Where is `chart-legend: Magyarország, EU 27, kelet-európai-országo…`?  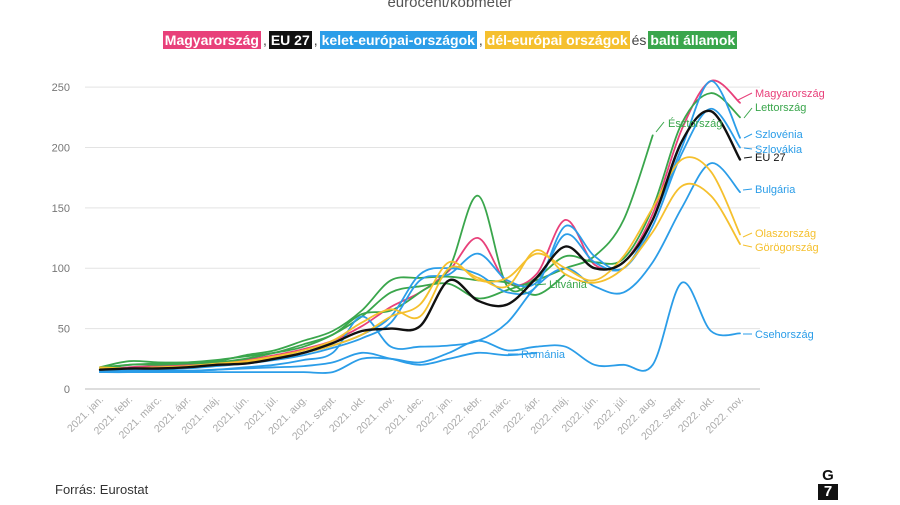 chart-legend: Magyarország, EU 27, kelet-európai-országo… is located at coordinates (450, 40).